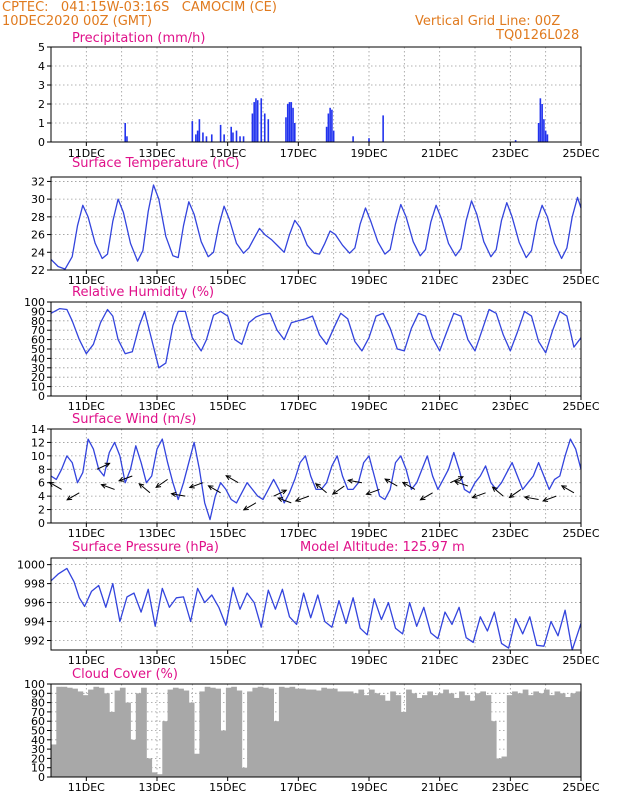 This screenshot has width=618, height=800. I want to click on x-tick-label: 19DEC, so click(368, 787).